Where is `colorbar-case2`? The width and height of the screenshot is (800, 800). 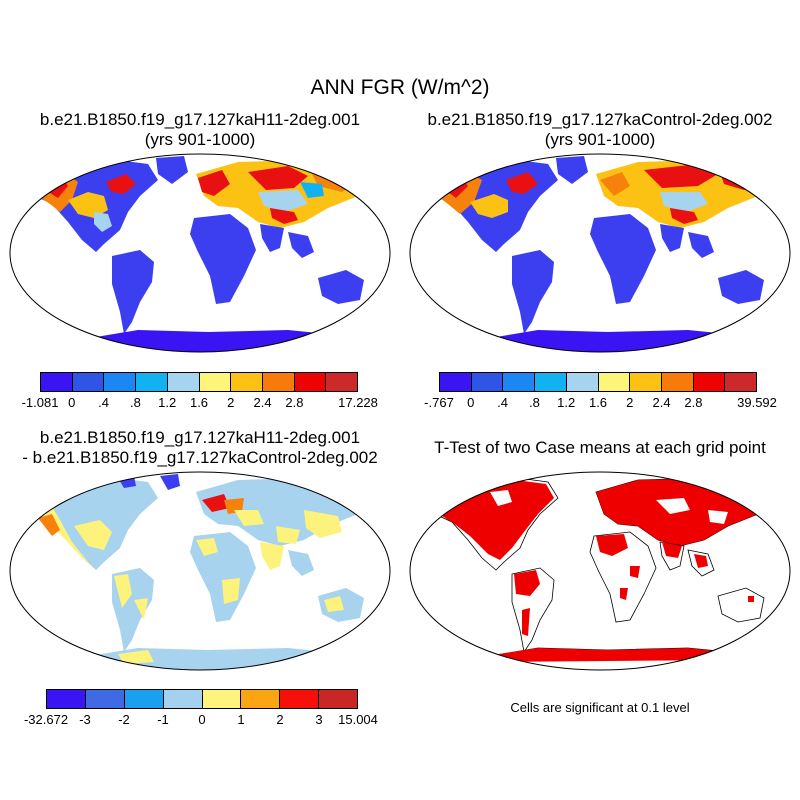
colorbar-case2 is located at coordinates (598, 382).